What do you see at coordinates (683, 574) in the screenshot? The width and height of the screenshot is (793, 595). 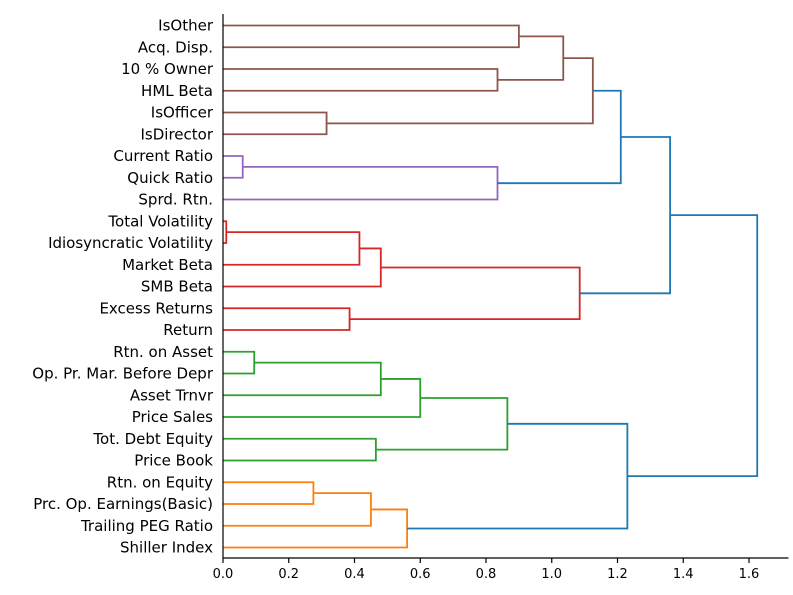 I see `x-tick-label: 1.4` at bounding box center [683, 574].